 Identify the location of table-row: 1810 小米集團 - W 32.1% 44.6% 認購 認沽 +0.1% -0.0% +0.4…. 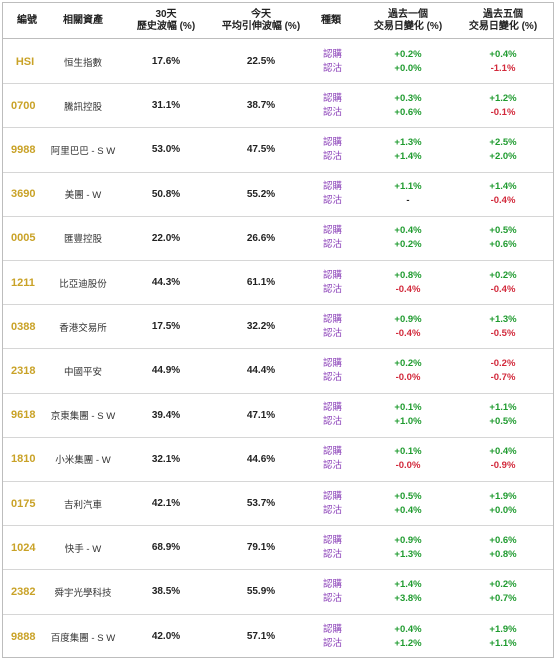
(278, 460).